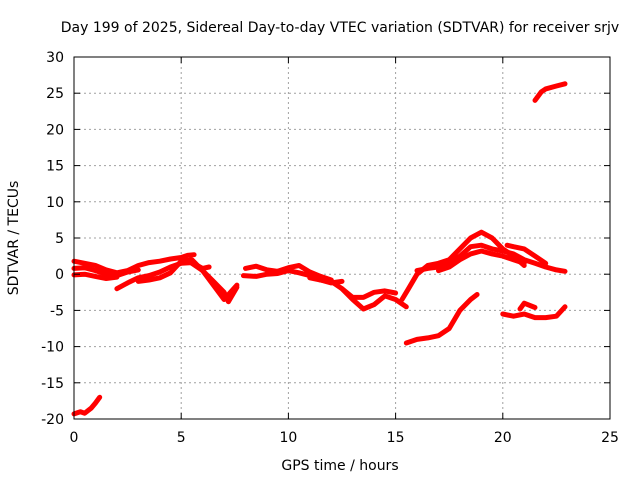  What do you see at coordinates (55, 94) in the screenshot?
I see `y-tick-label: 25` at bounding box center [55, 94].